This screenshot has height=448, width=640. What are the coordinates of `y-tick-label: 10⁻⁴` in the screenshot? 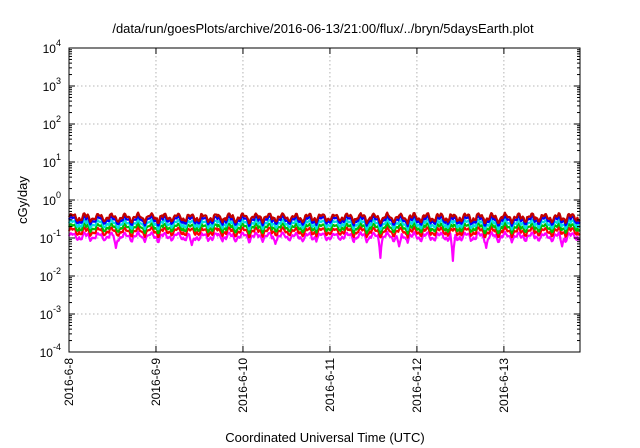 It's located at (50, 351).